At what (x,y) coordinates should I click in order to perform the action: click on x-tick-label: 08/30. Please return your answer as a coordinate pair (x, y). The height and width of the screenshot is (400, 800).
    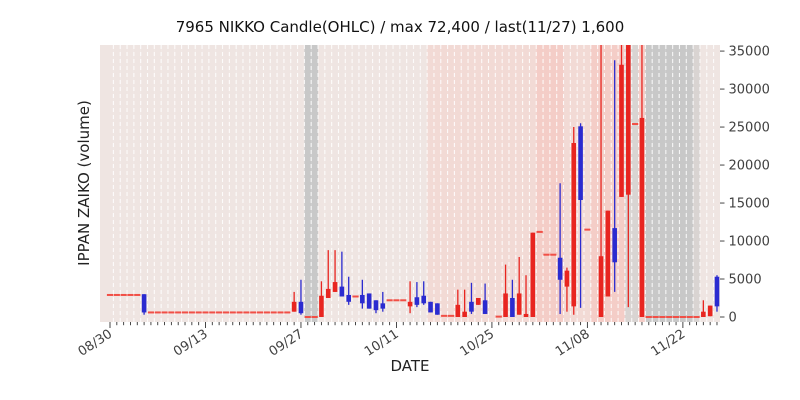
    Looking at the image, I should click on (96, 343).